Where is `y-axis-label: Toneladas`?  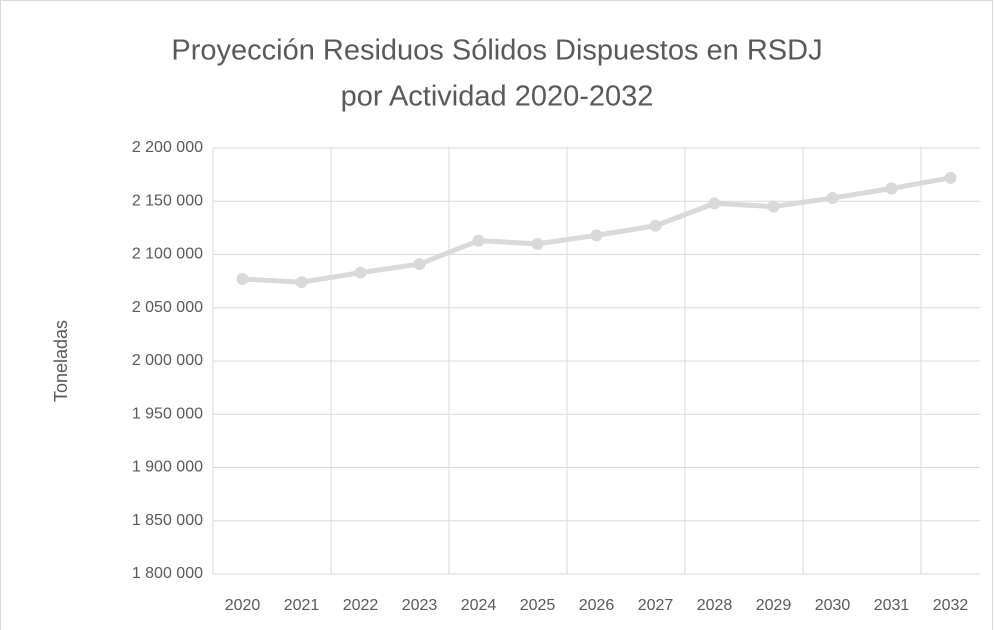 y-axis-label: Toneladas is located at coordinates (61, 361).